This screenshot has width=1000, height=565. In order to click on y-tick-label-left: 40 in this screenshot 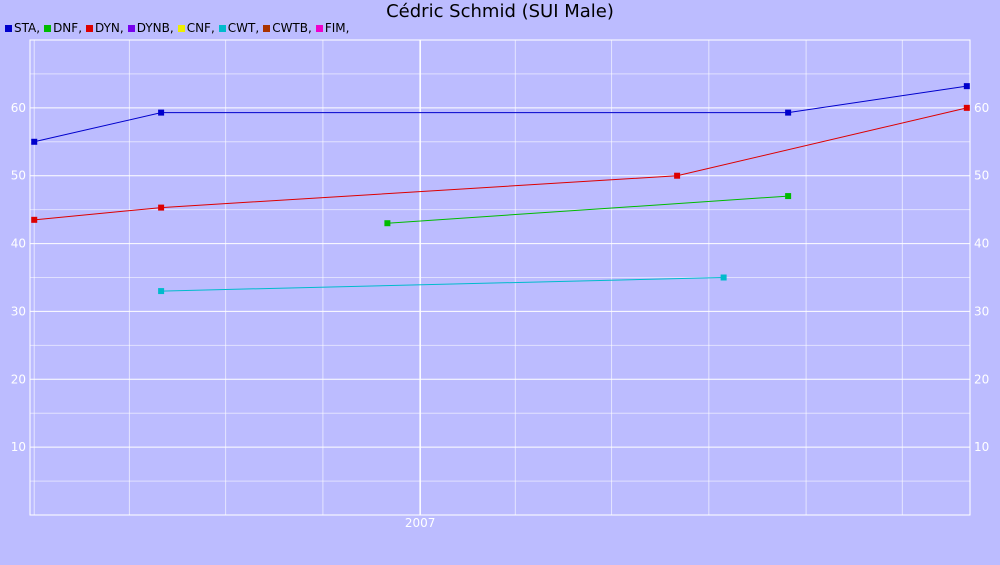, I will do `click(18, 244)`.